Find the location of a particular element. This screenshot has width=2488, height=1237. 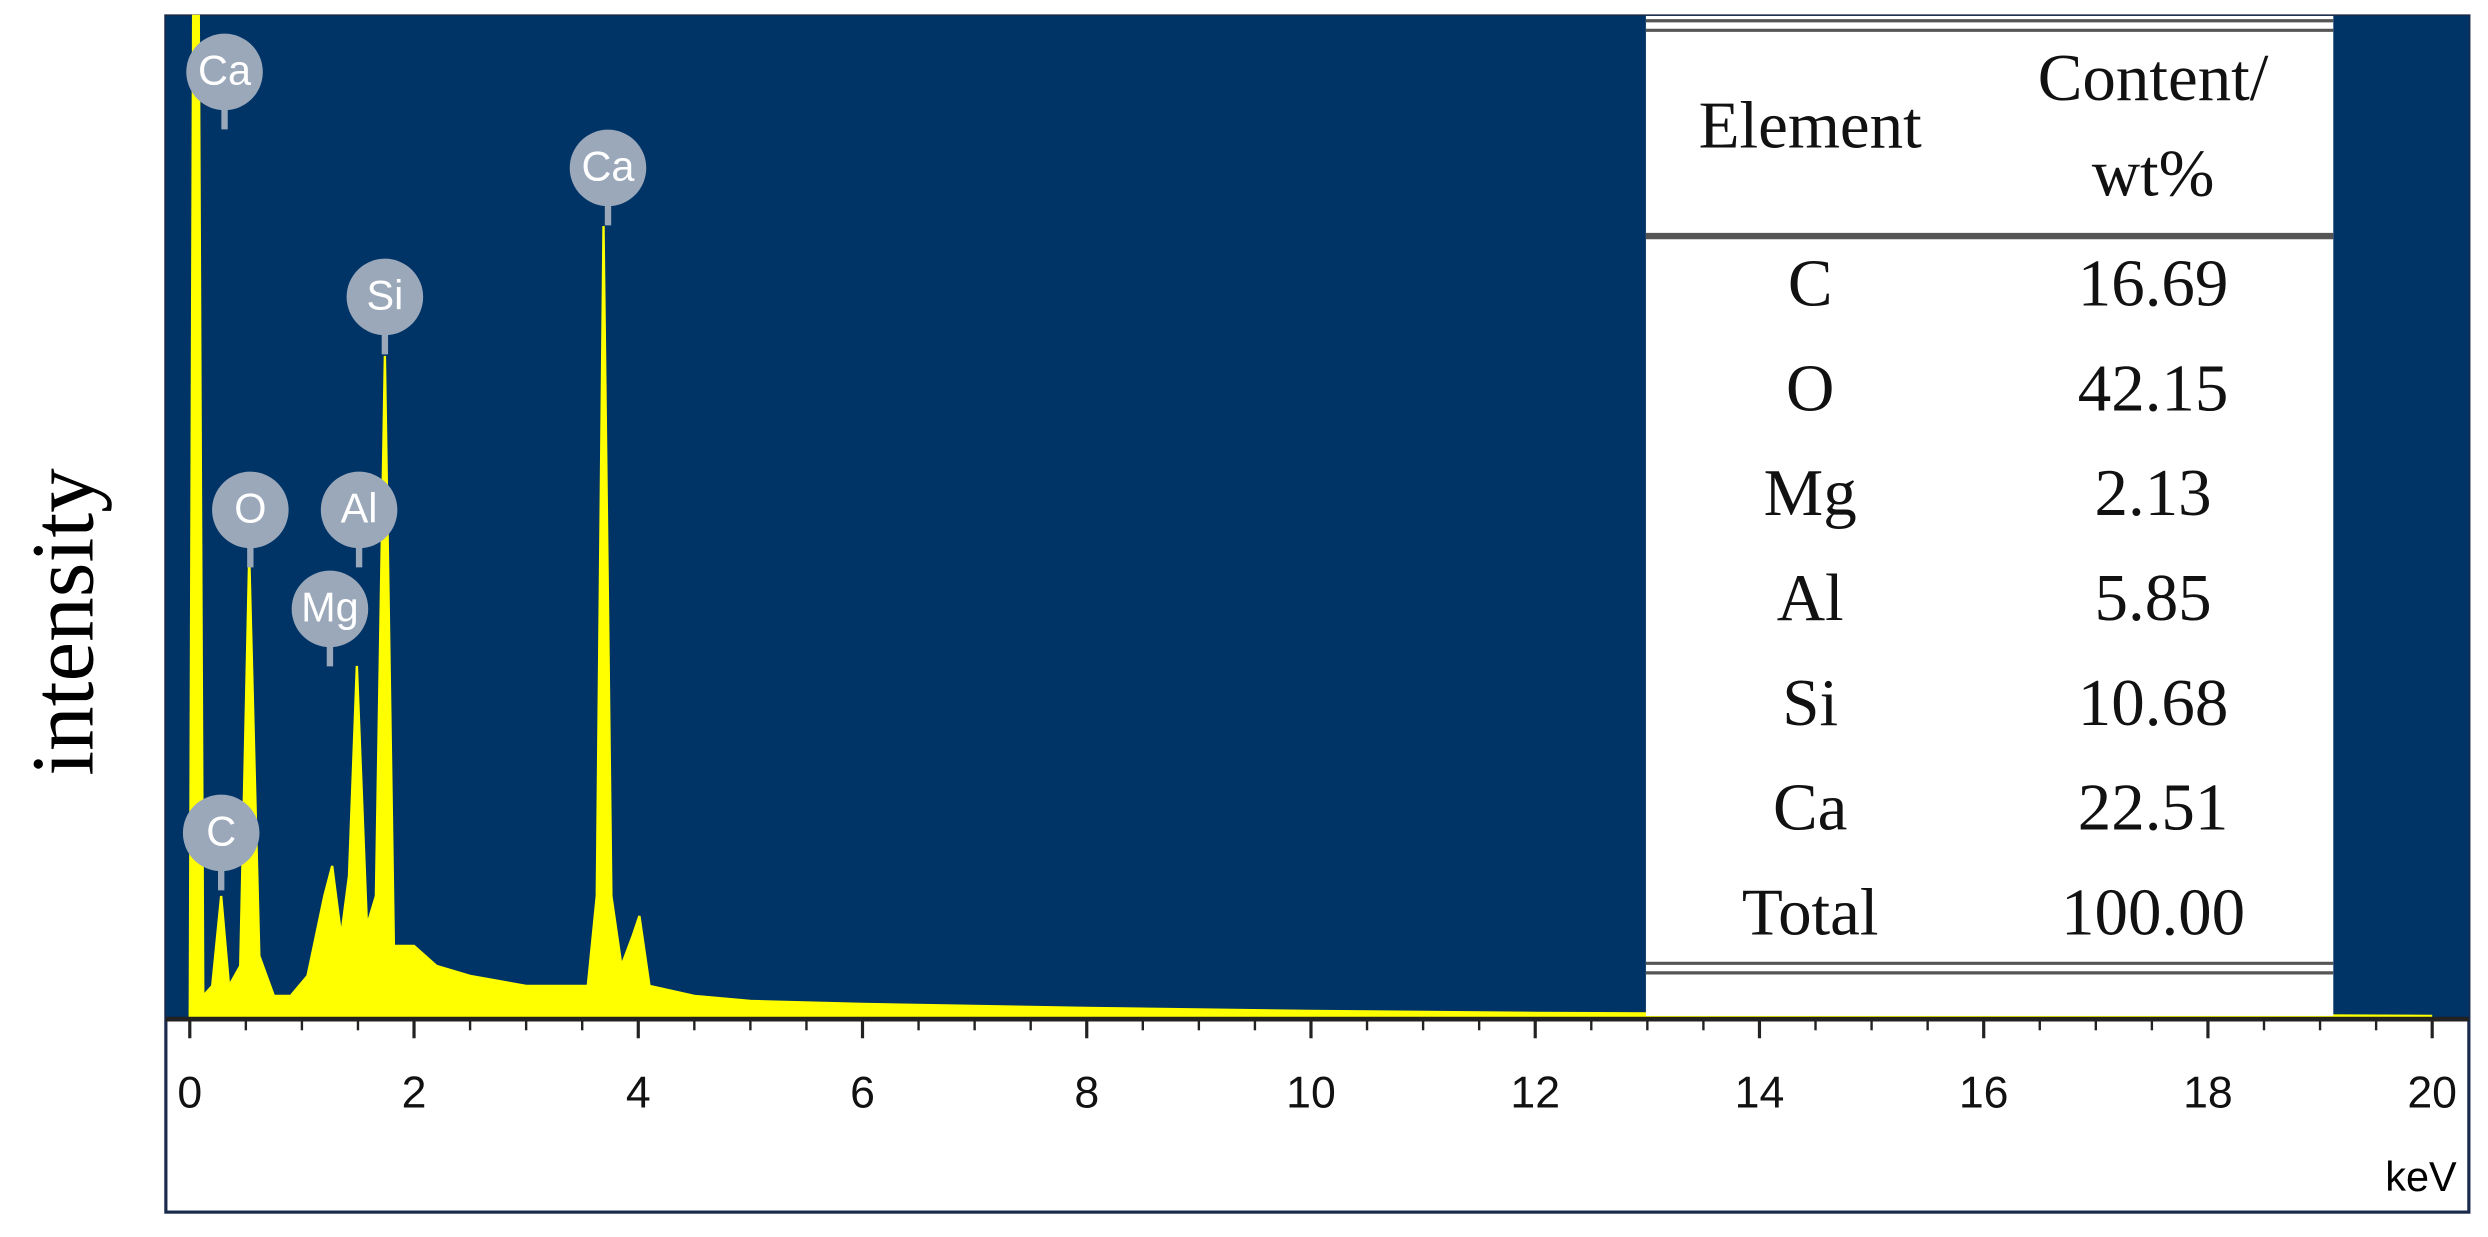

x-tick-label: 2 is located at coordinates (414, 1092).